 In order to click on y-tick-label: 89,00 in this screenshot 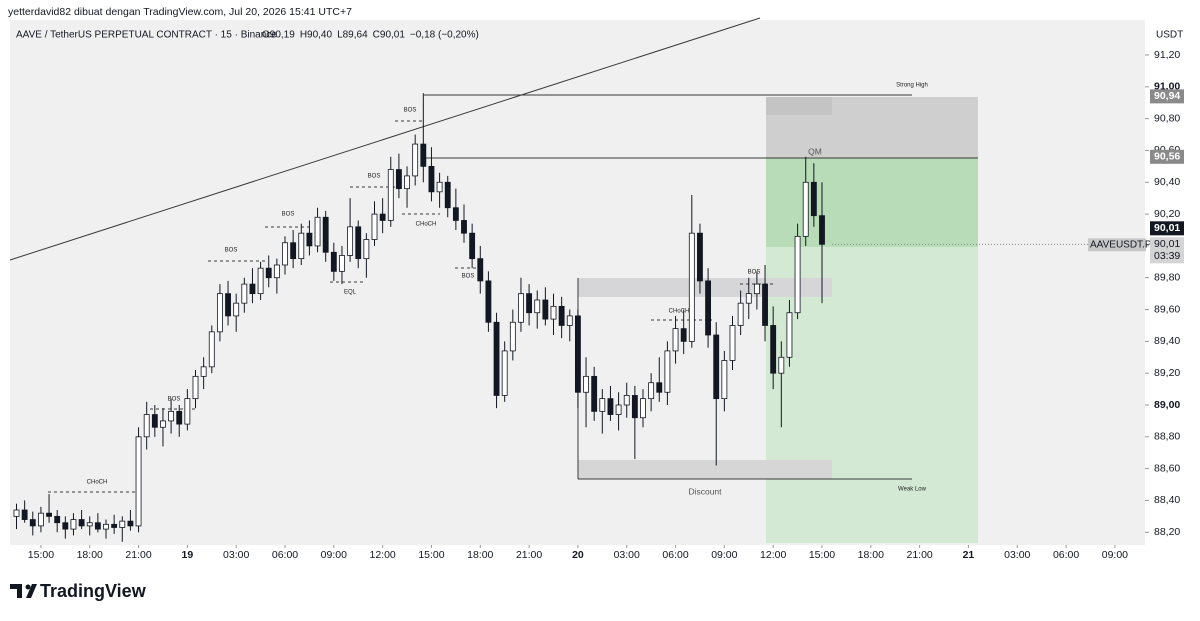, I will do `click(1167, 405)`.